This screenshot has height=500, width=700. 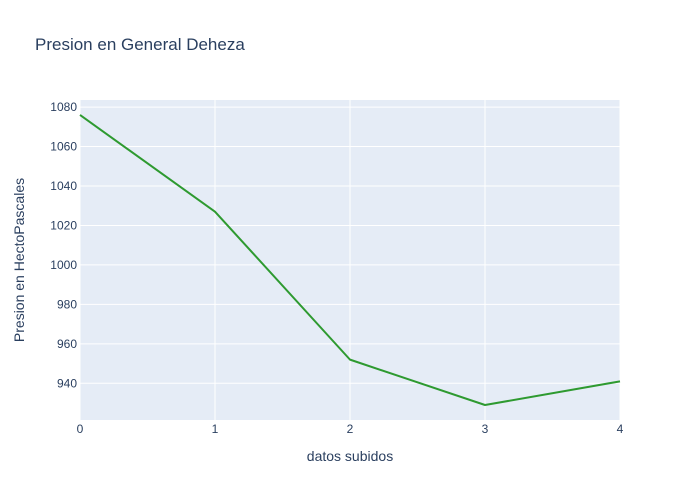 I want to click on y-tick-label: 1000, so click(x=63, y=265).